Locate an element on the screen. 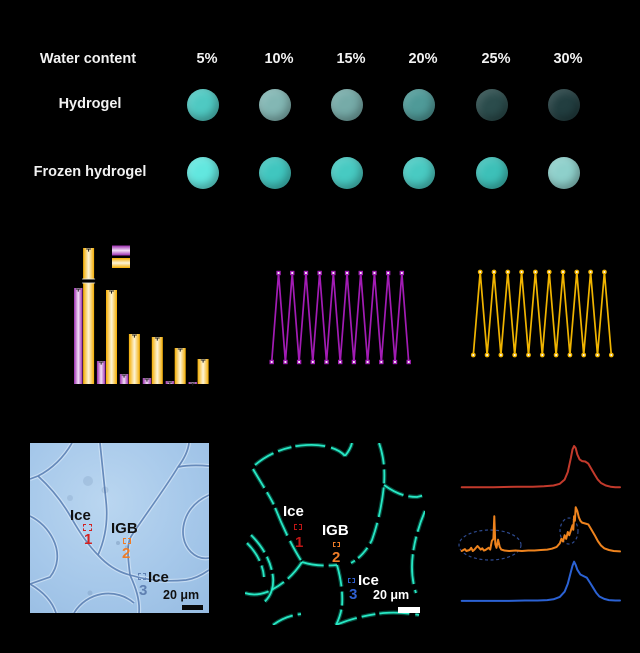 The width and height of the screenshot is (640, 653). hydrogel-sample-dot-25pct is located at coordinates (492, 105).